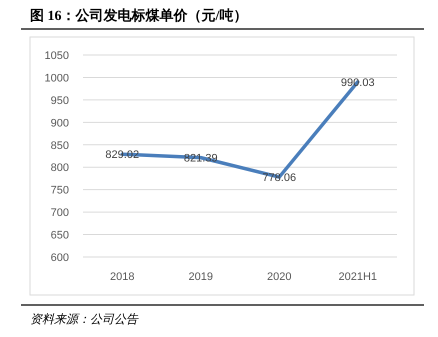 The height and width of the screenshot is (337, 438). What do you see at coordinates (122, 155) in the screenshot?
I see `data-label: 829.02` at bounding box center [122, 155].